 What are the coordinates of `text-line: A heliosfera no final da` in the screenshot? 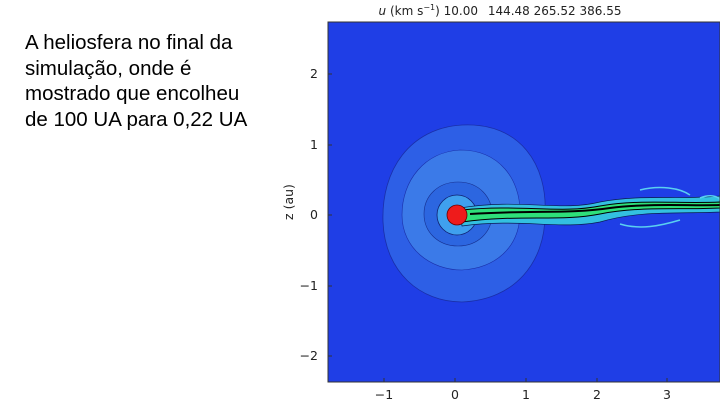 It's located at (129, 42).